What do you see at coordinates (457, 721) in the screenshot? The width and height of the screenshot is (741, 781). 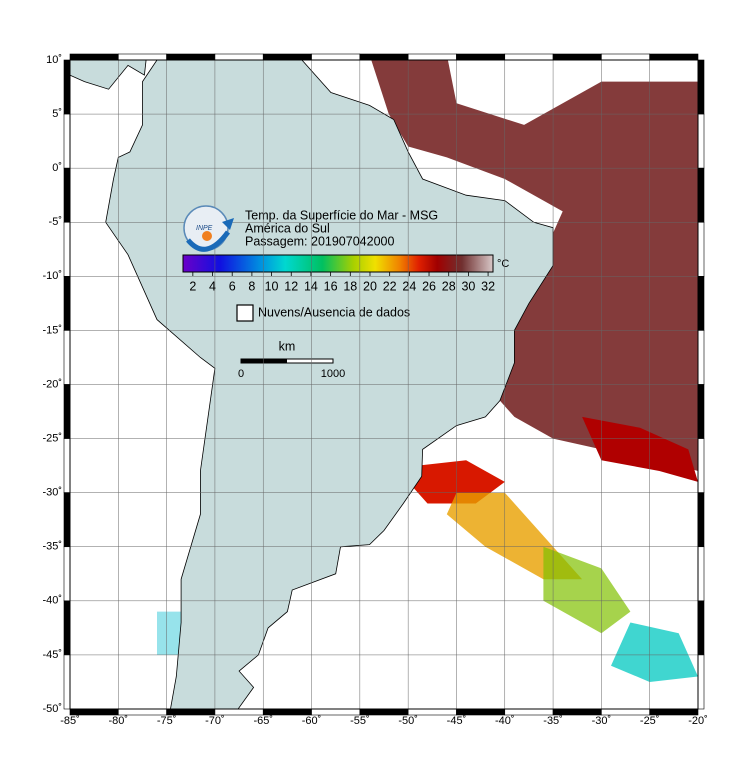 I see `x-tick-label: -45˚` at bounding box center [457, 721].